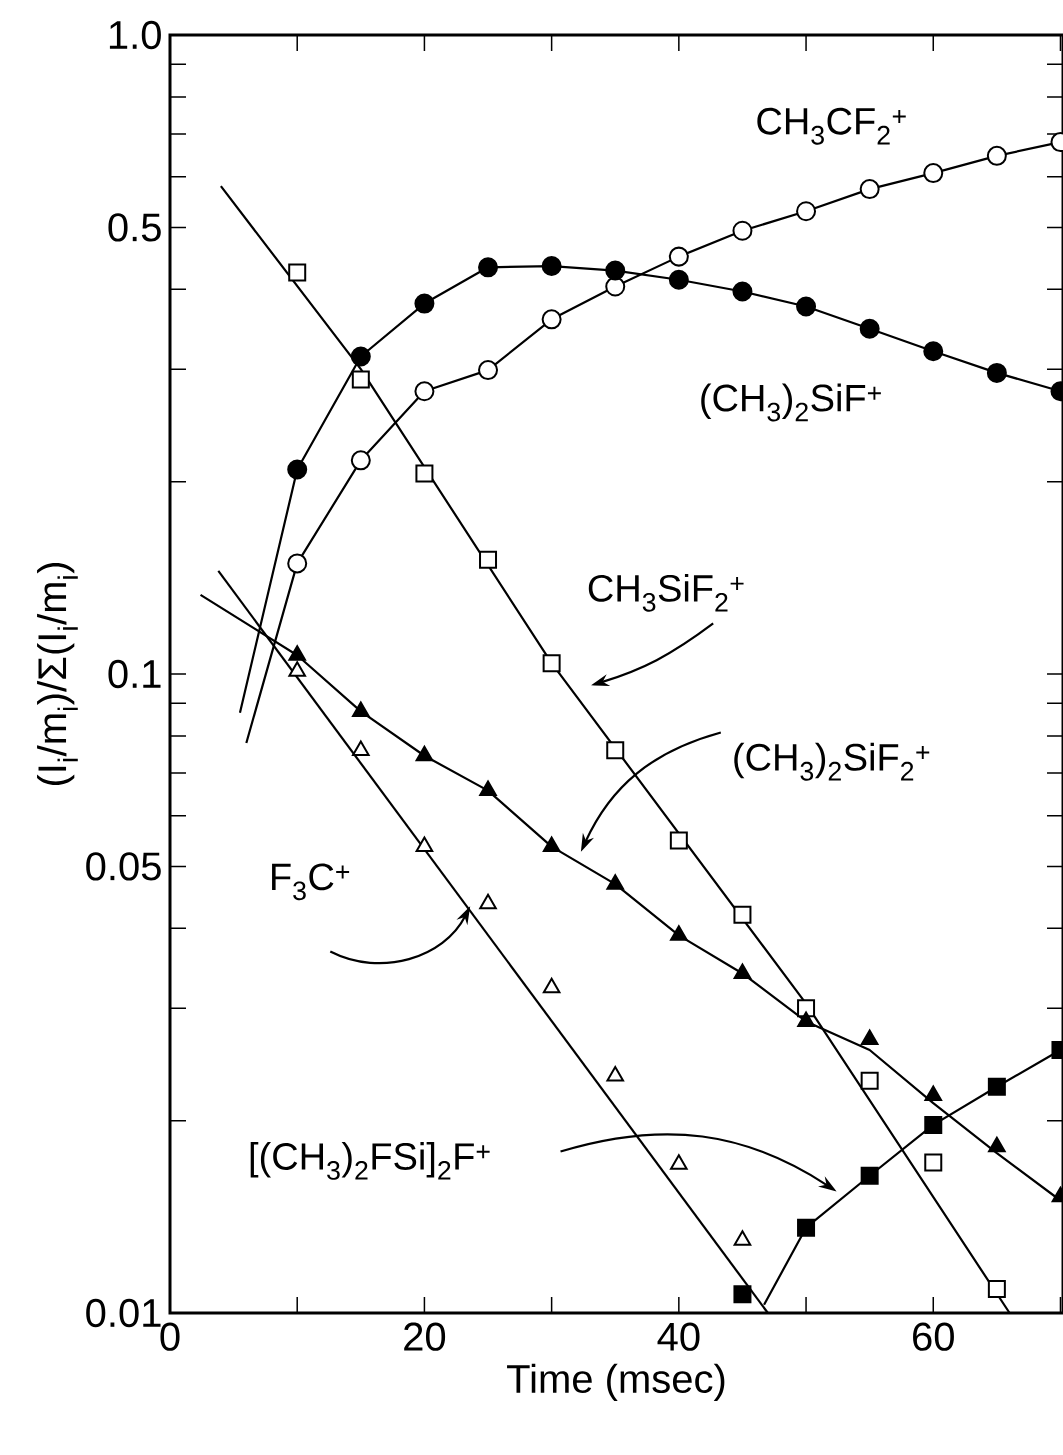 This screenshot has height=1455, width=1063. I want to click on y-tick-label: 0.5, so click(134, 227).